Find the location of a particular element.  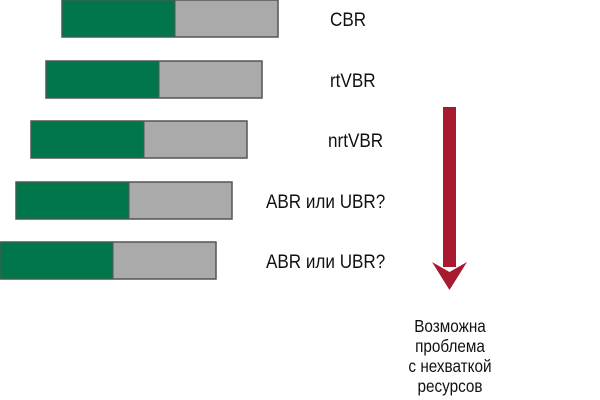

note-line-1: Возможна is located at coordinates (450, 326).